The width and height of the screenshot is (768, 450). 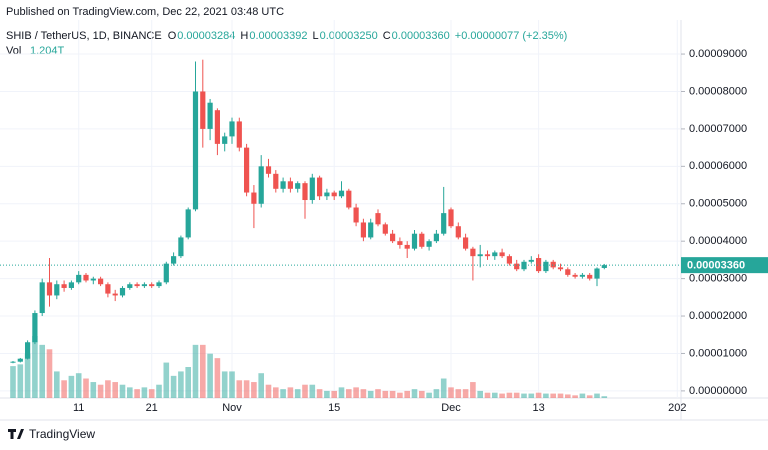 What do you see at coordinates (511, 36) in the screenshot?
I see `legend-text: +0.00000077 (+2.35%)` at bounding box center [511, 36].